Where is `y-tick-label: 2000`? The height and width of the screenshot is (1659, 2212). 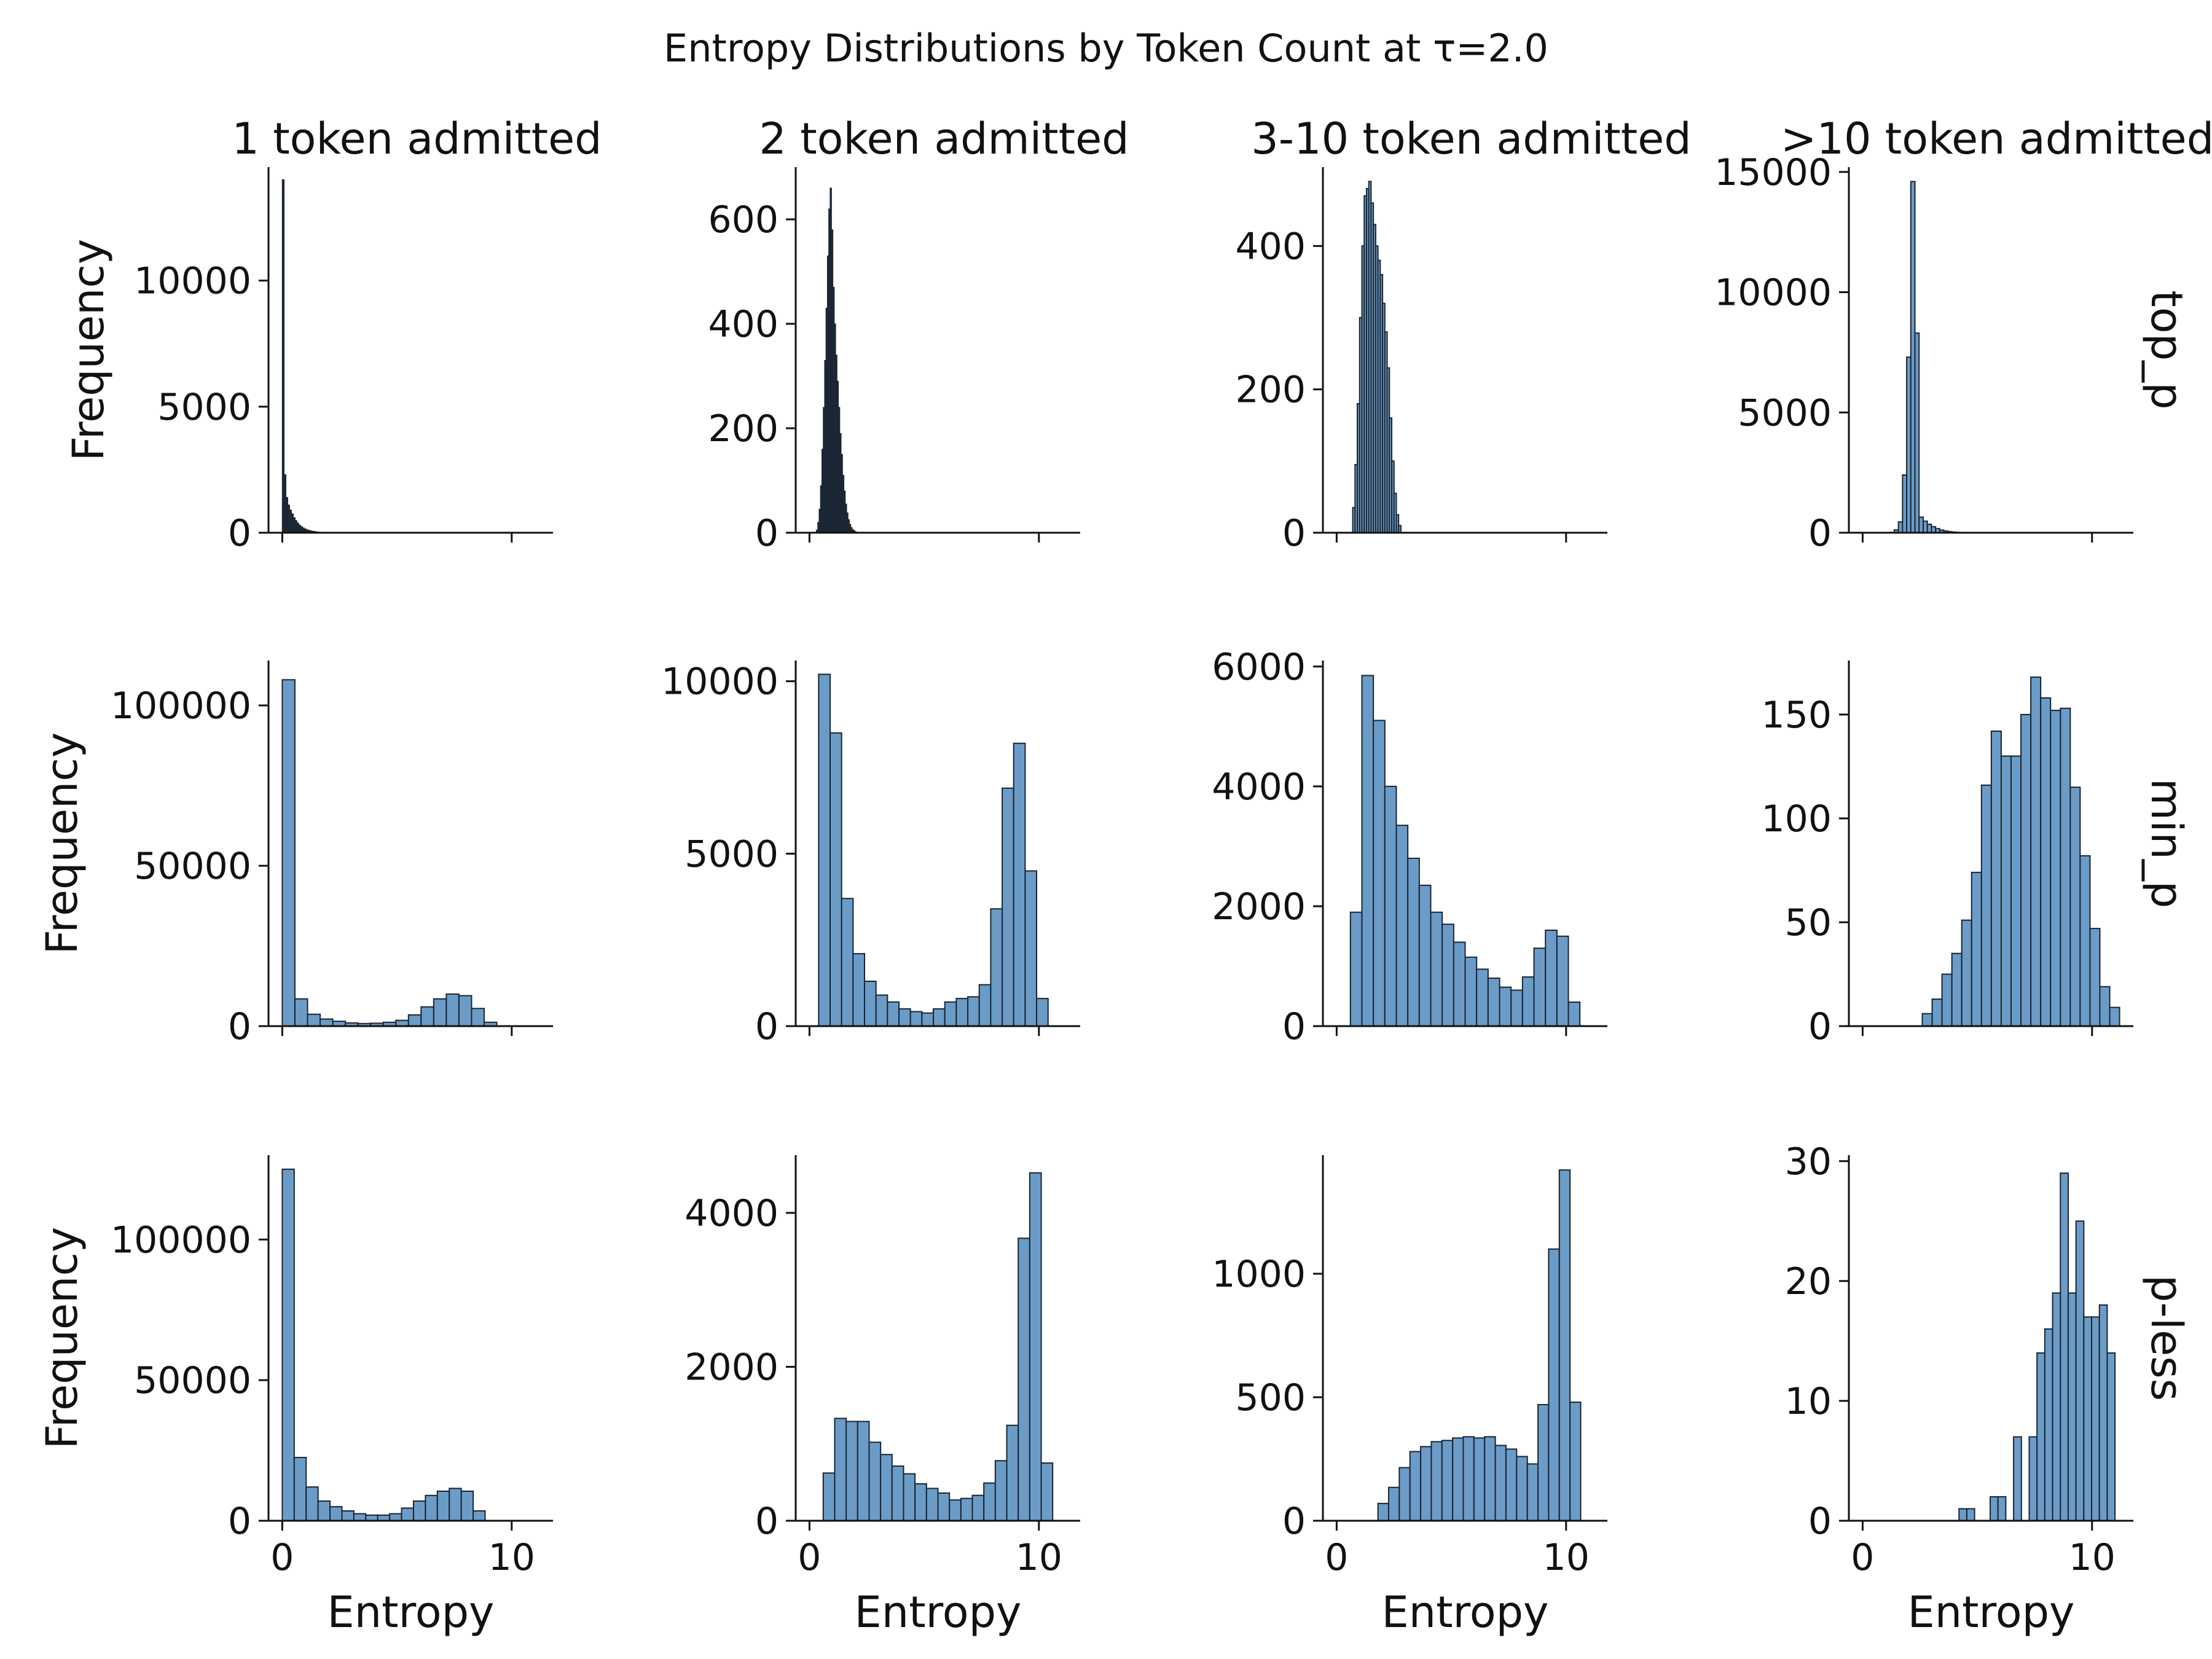 y-tick-label: 2000 is located at coordinates (731, 1367).